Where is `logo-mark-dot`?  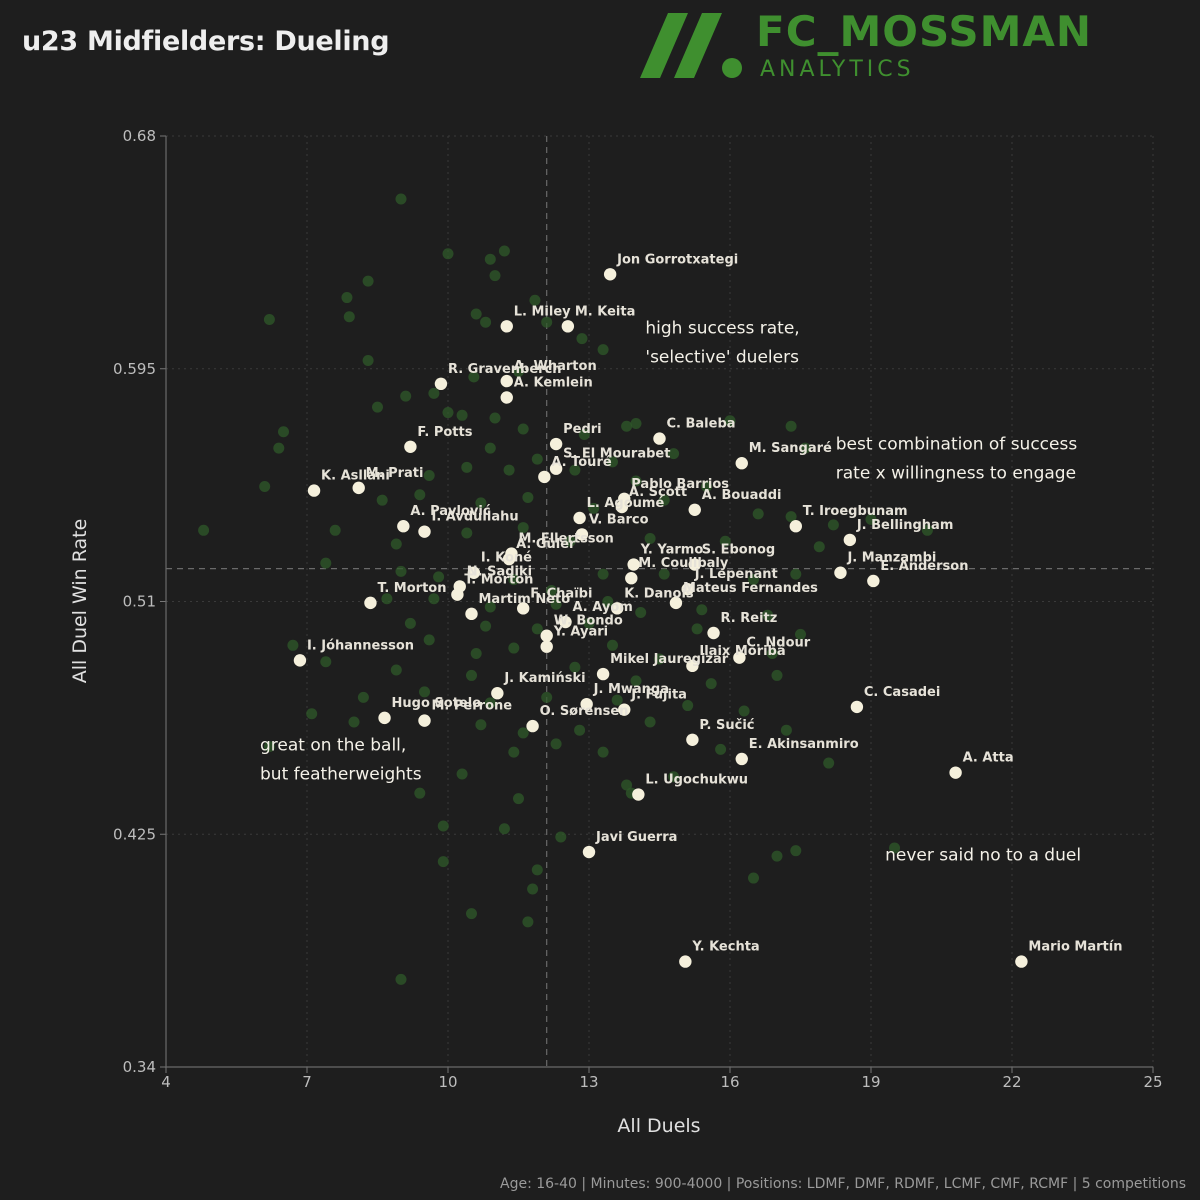
logo-mark-dot is located at coordinates (732, 68).